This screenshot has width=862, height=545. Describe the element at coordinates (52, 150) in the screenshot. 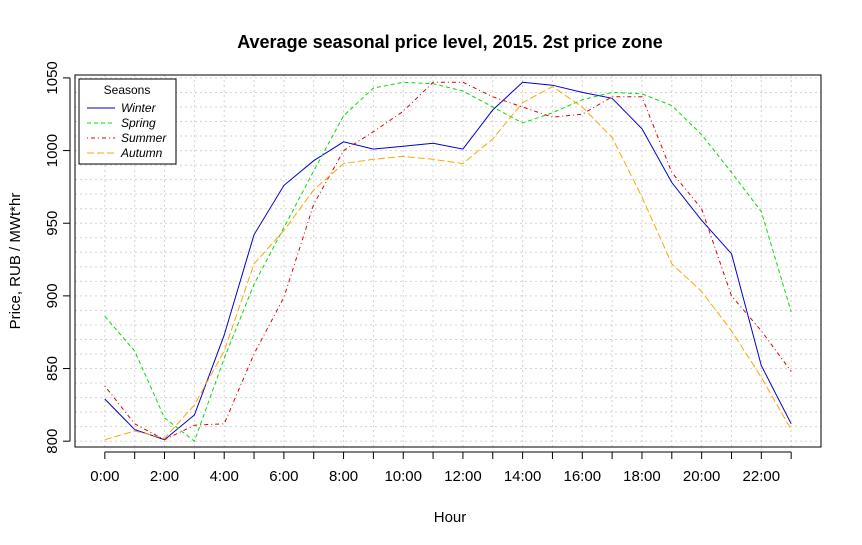

I see `y-tick-label: 1000` at that location.